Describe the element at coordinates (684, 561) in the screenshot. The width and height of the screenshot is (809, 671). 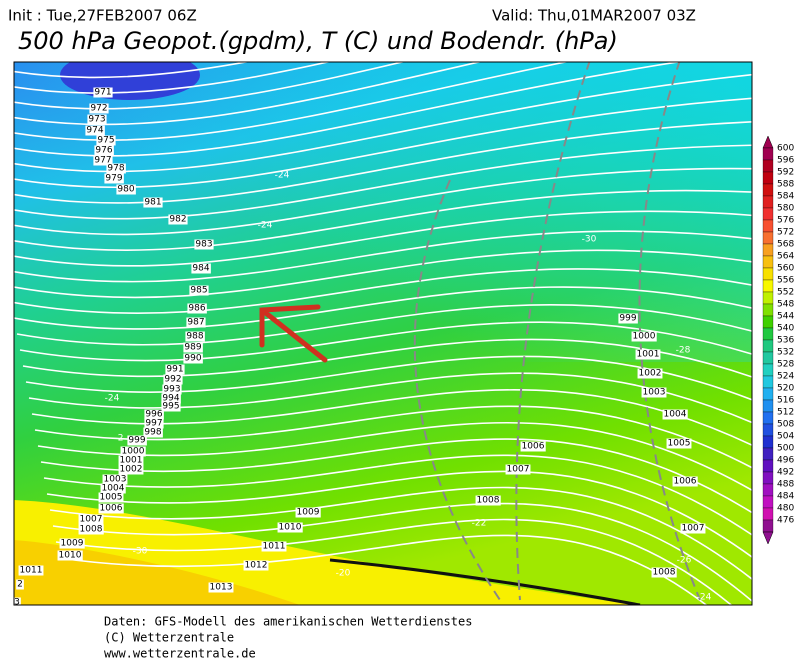
I see `temperature-label: -26` at that location.